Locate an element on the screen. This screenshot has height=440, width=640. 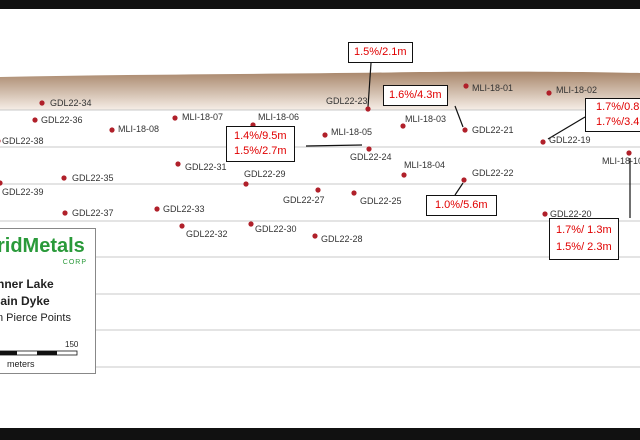
drill-hole-label: GDL22-35 is located at coordinates (93, 178).